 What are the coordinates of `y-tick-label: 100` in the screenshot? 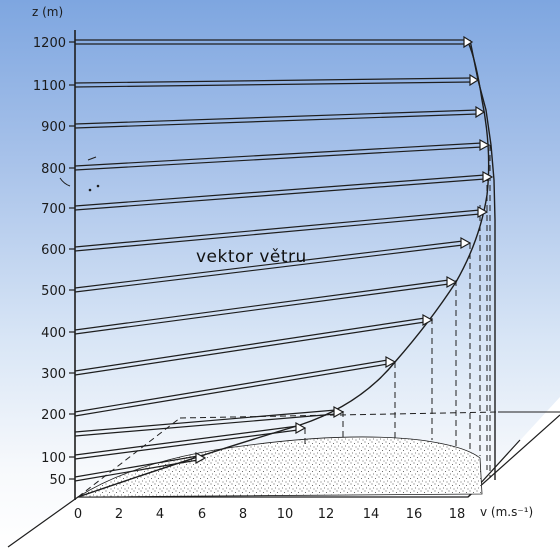 It's located at (53, 458).